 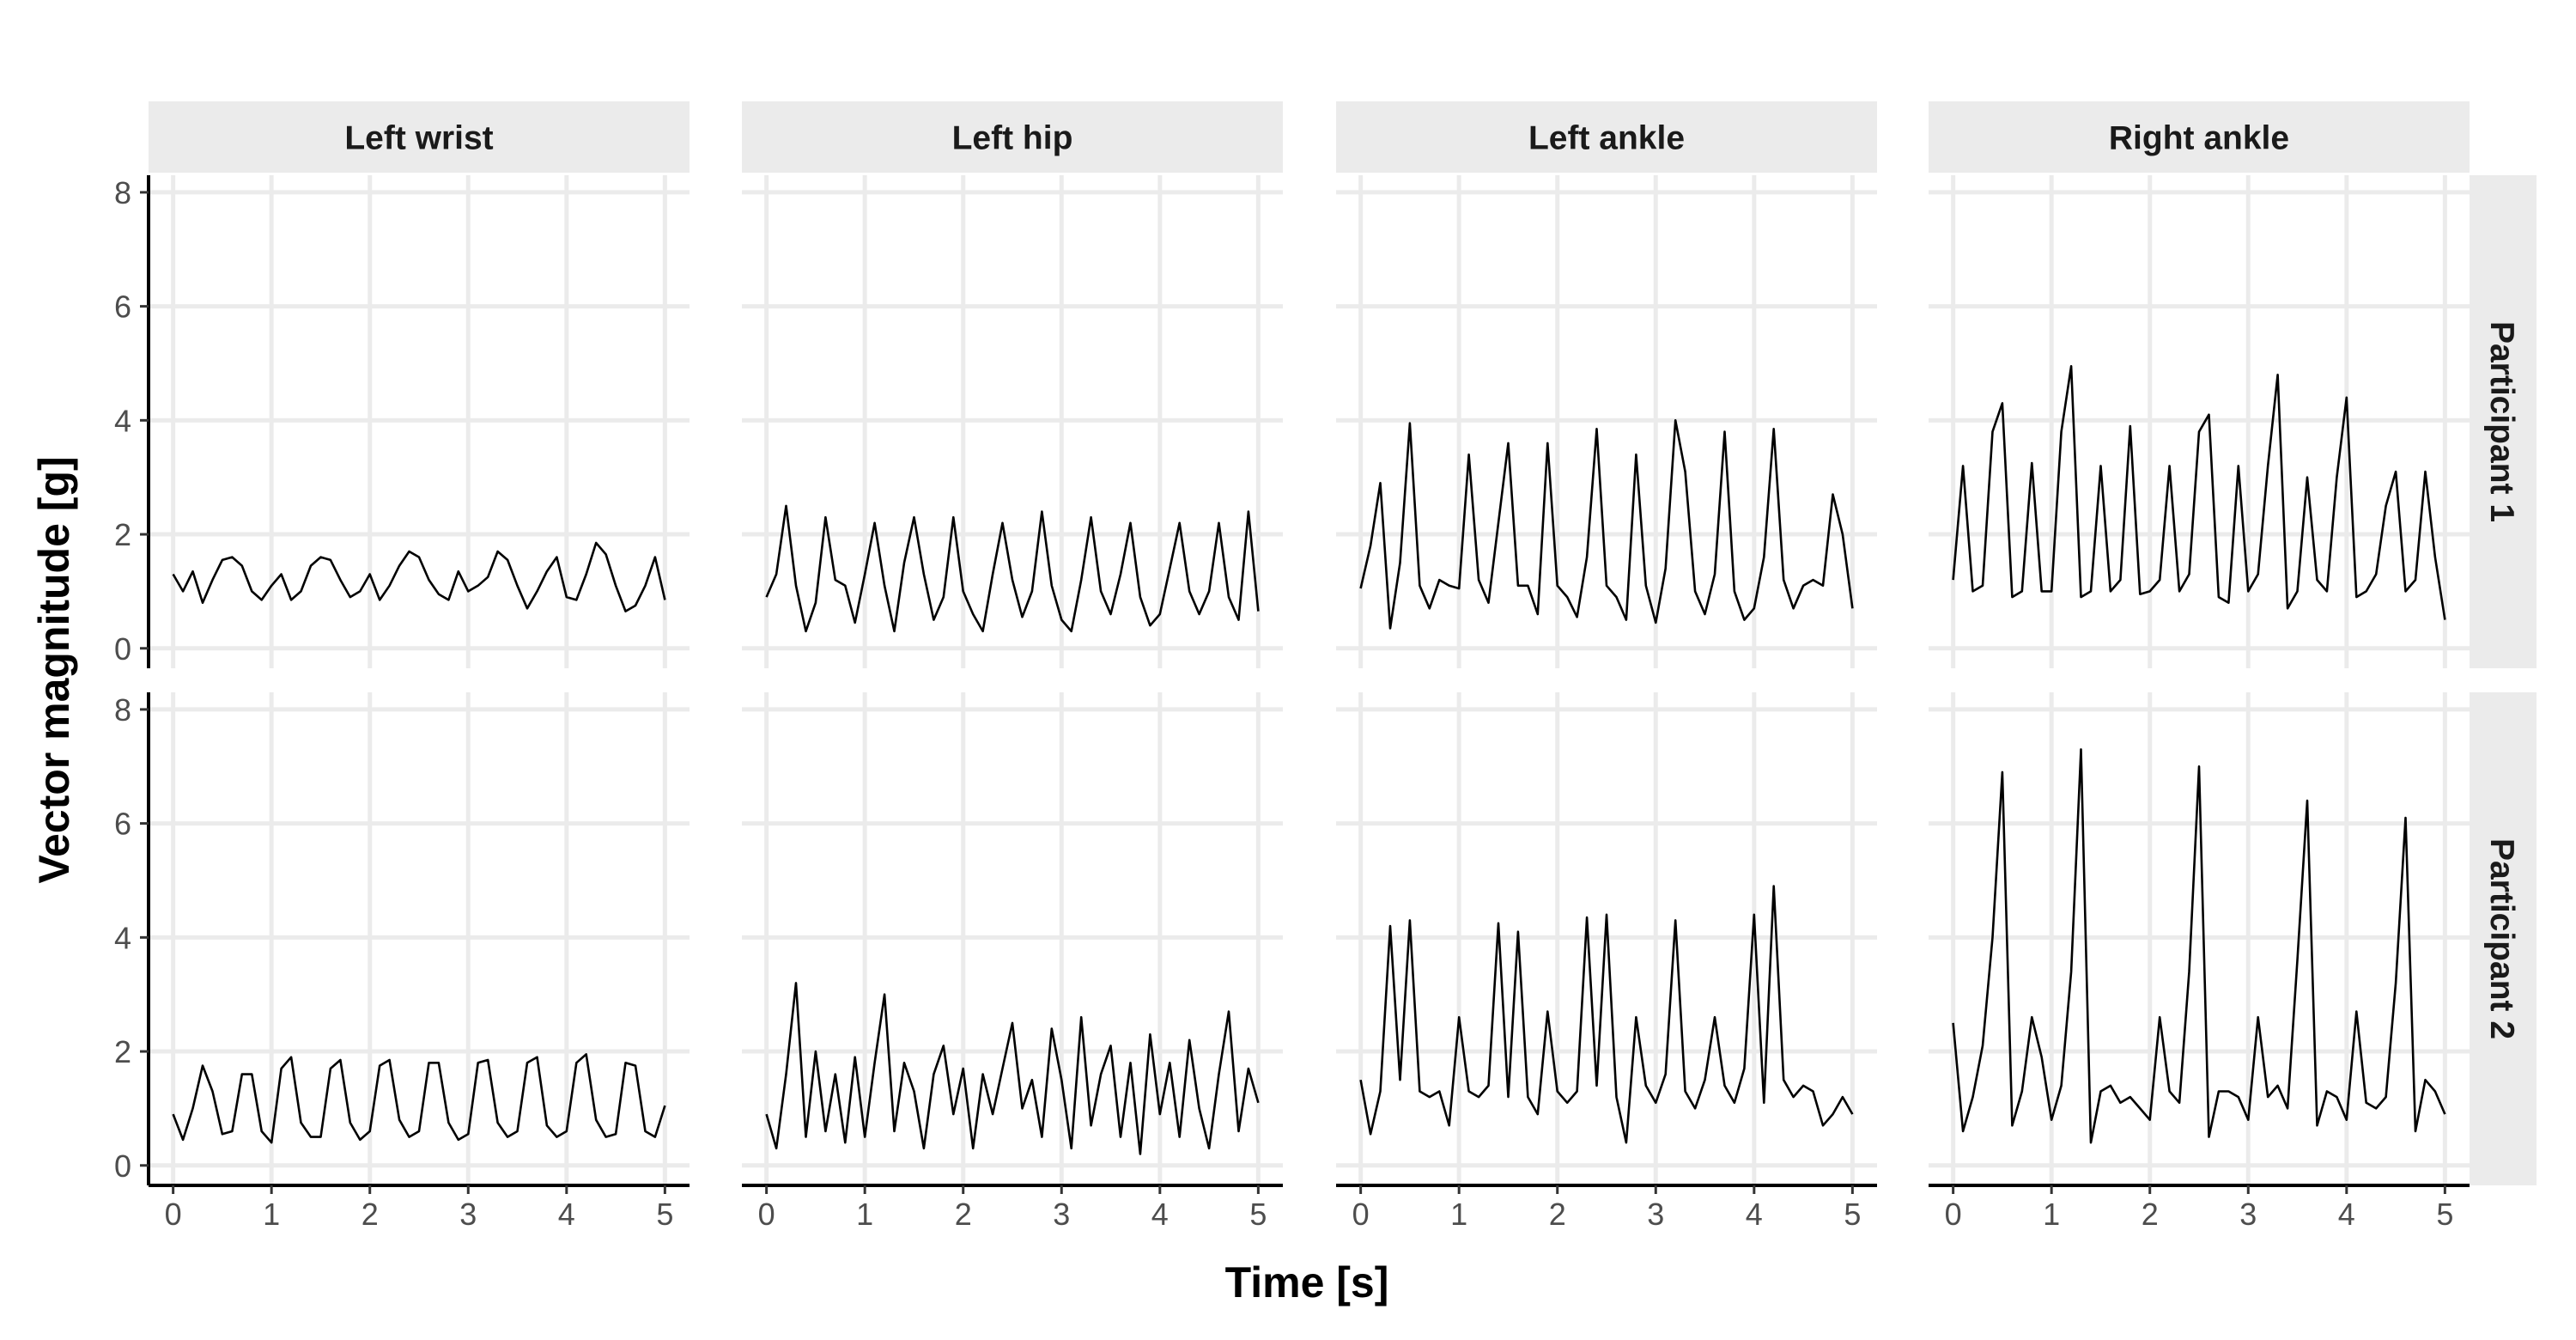 What do you see at coordinates (1307, 1282) in the screenshot?
I see `x-axis-title: Time [s]` at bounding box center [1307, 1282].